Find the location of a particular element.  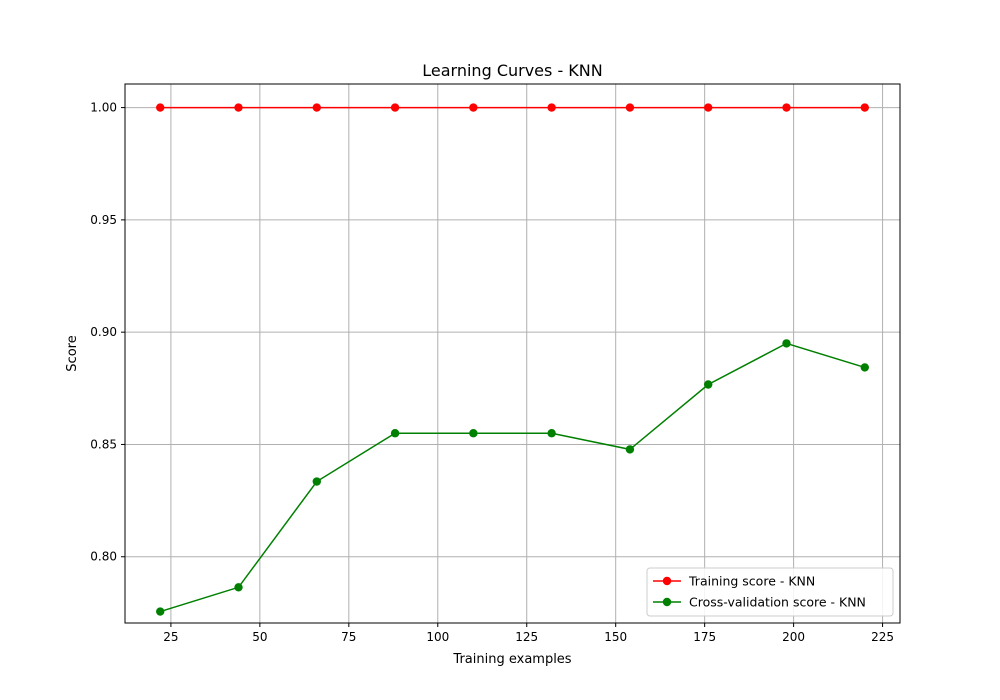

x-tick-label: 100 is located at coordinates (437, 637).